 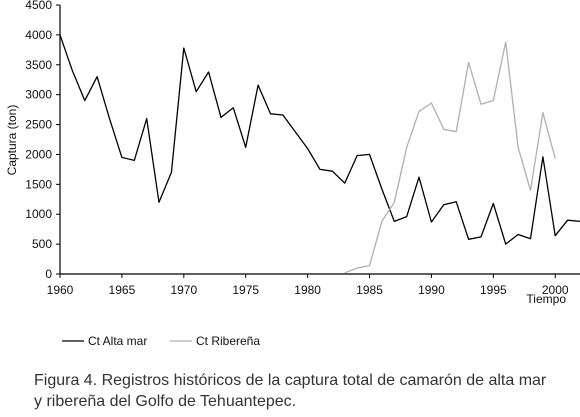 I want to click on legend: Ct Alta mar Ct Ribereña, so click(x=161, y=341).